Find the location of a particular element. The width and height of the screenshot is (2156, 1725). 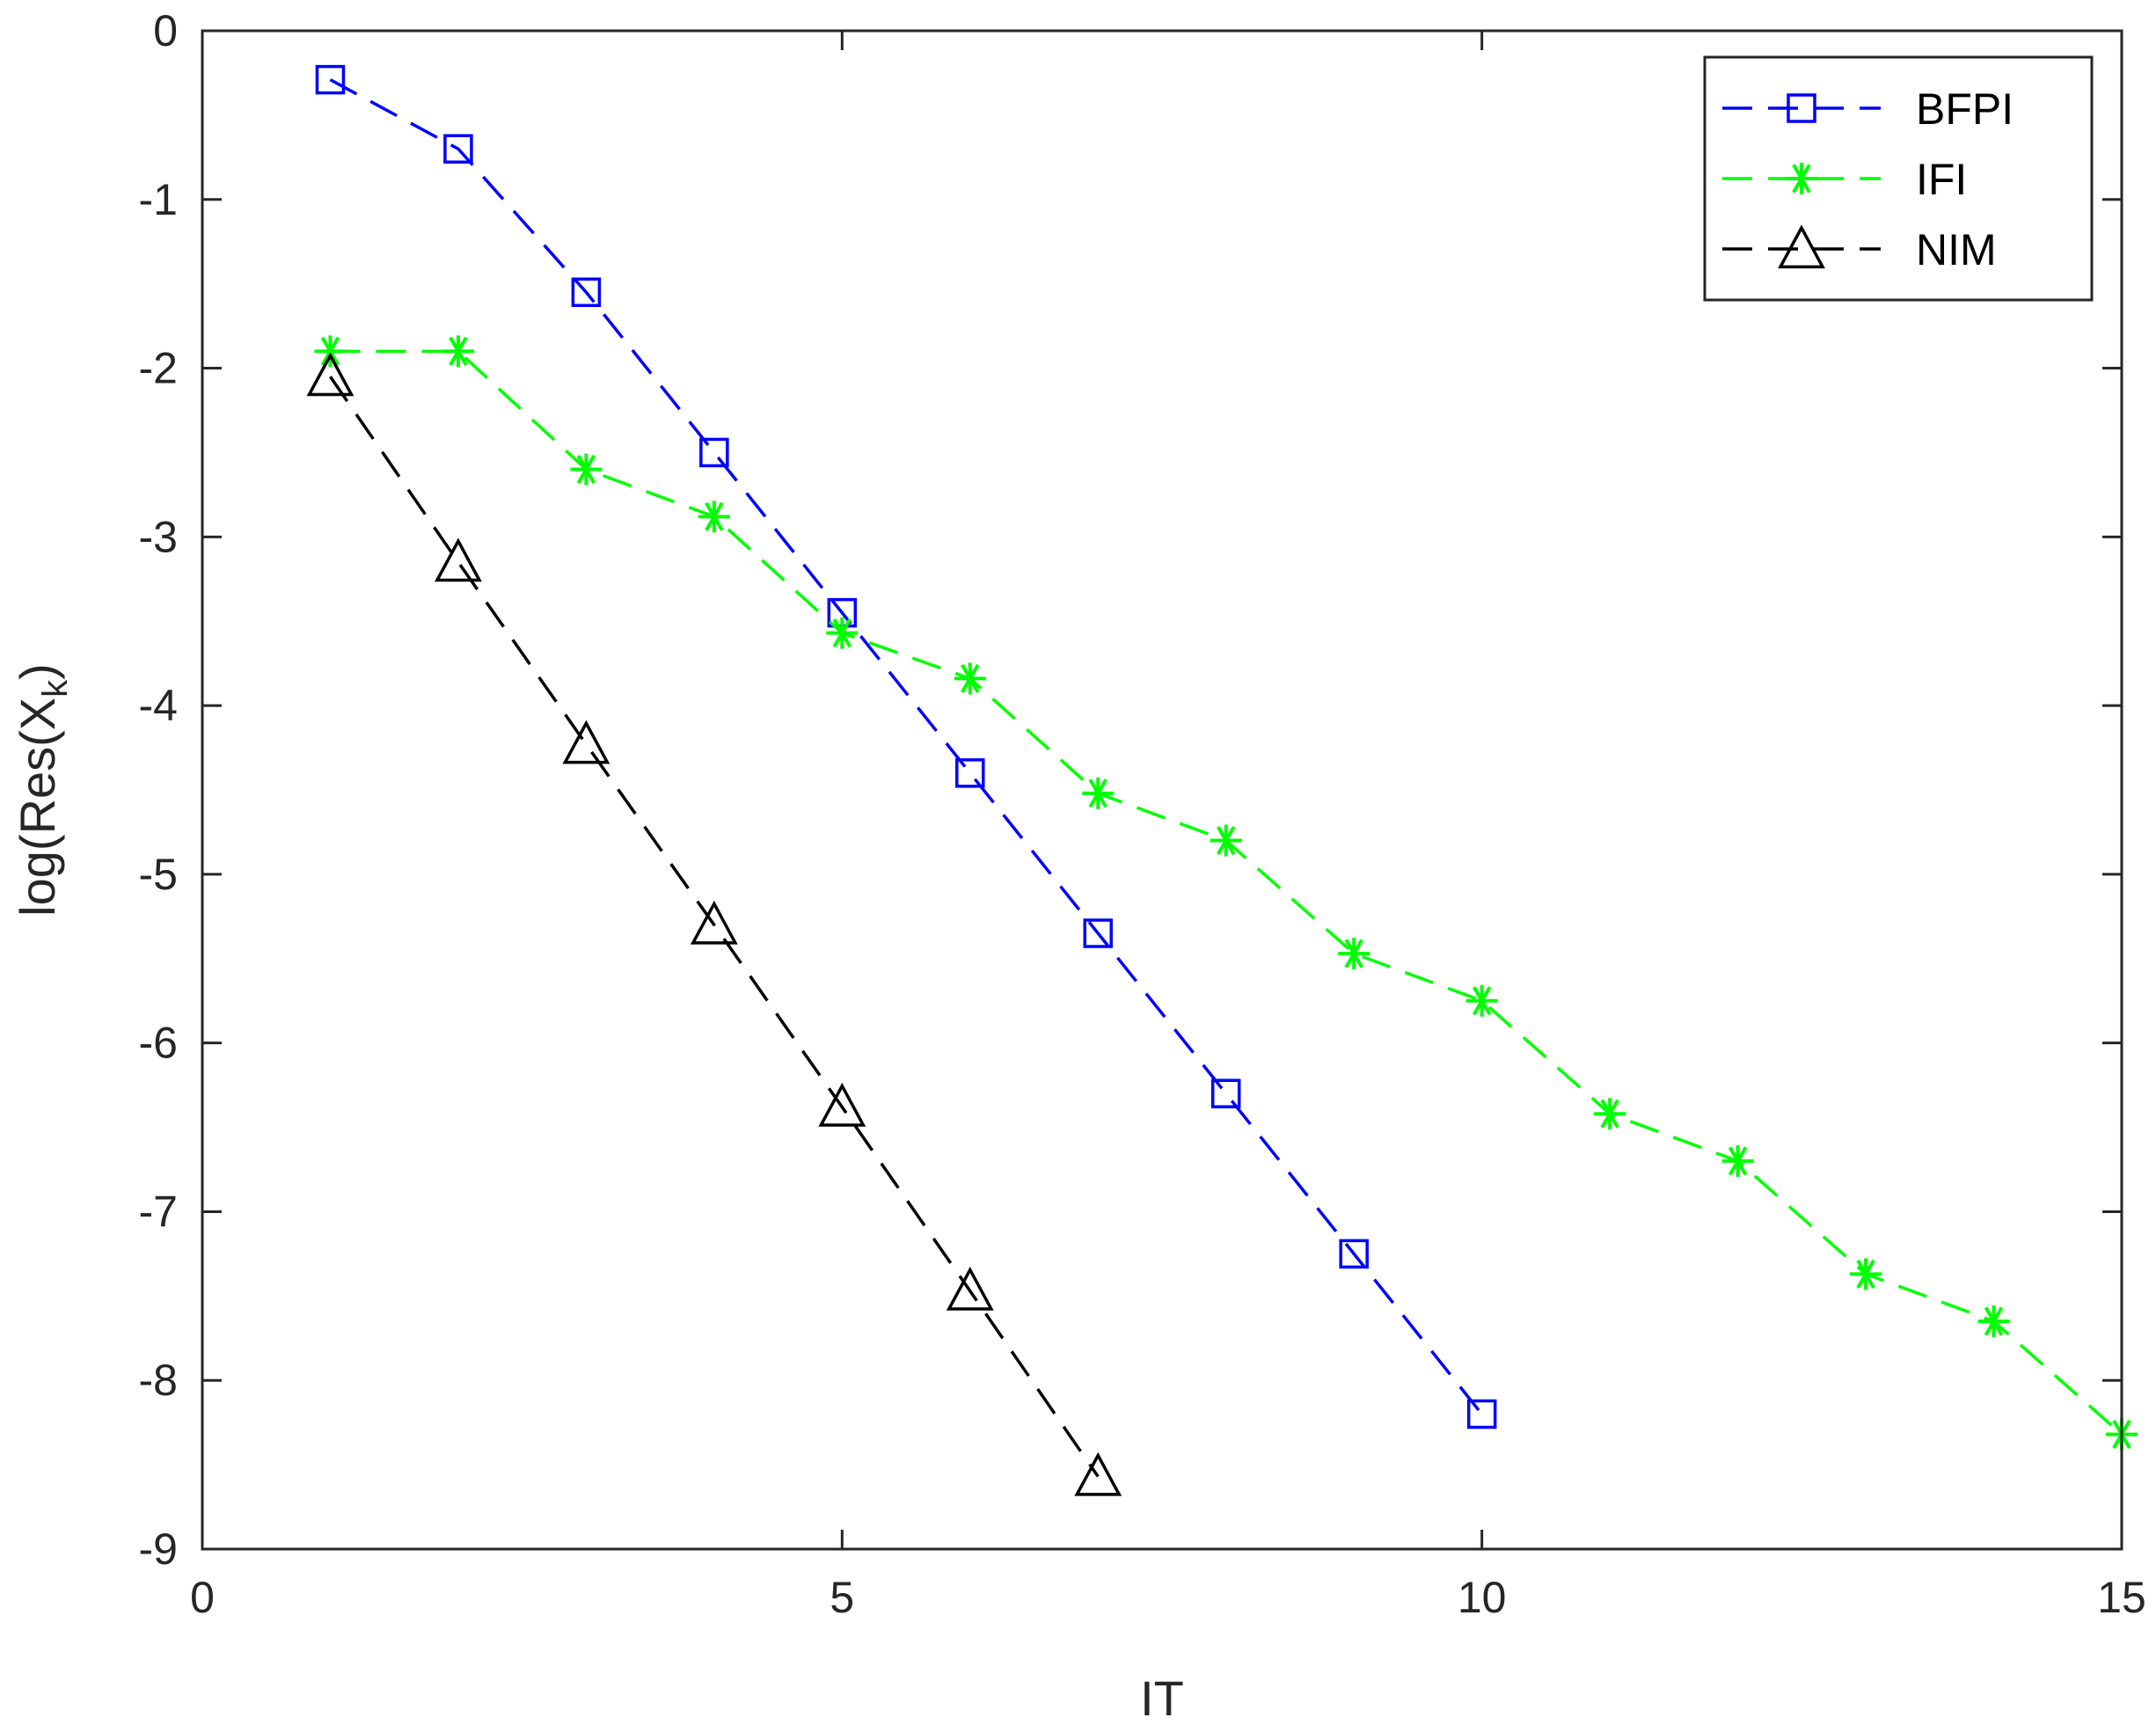

y-axis-label-main: log(Res(X is located at coordinates (37, 807).